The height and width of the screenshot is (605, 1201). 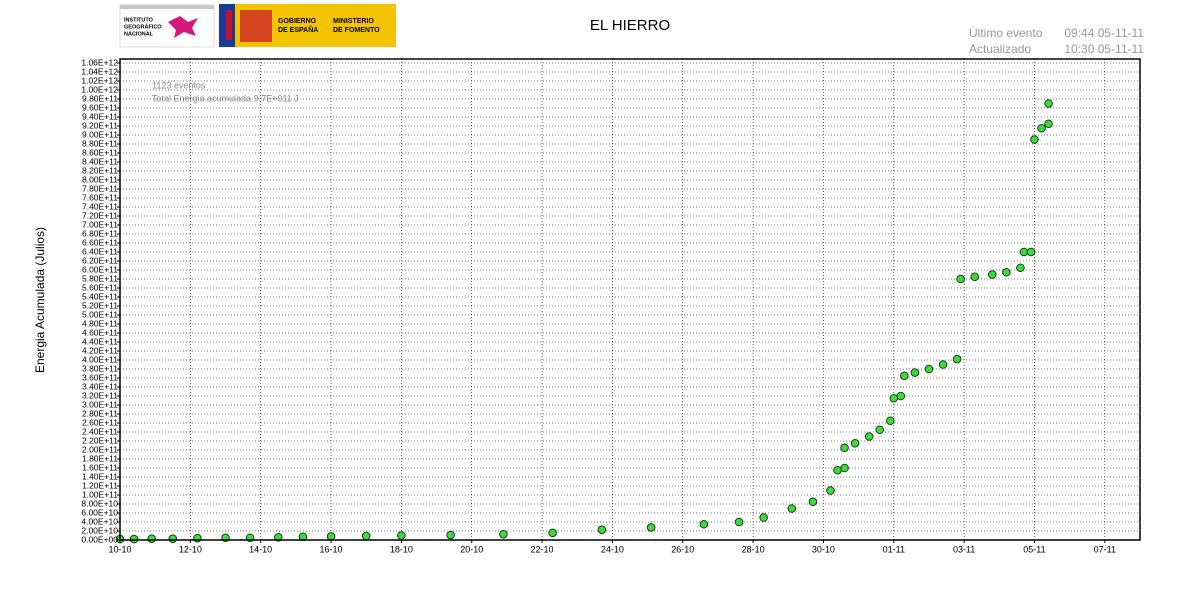 What do you see at coordinates (964, 549) in the screenshot?
I see `x-tick-label: 03-11` at bounding box center [964, 549].